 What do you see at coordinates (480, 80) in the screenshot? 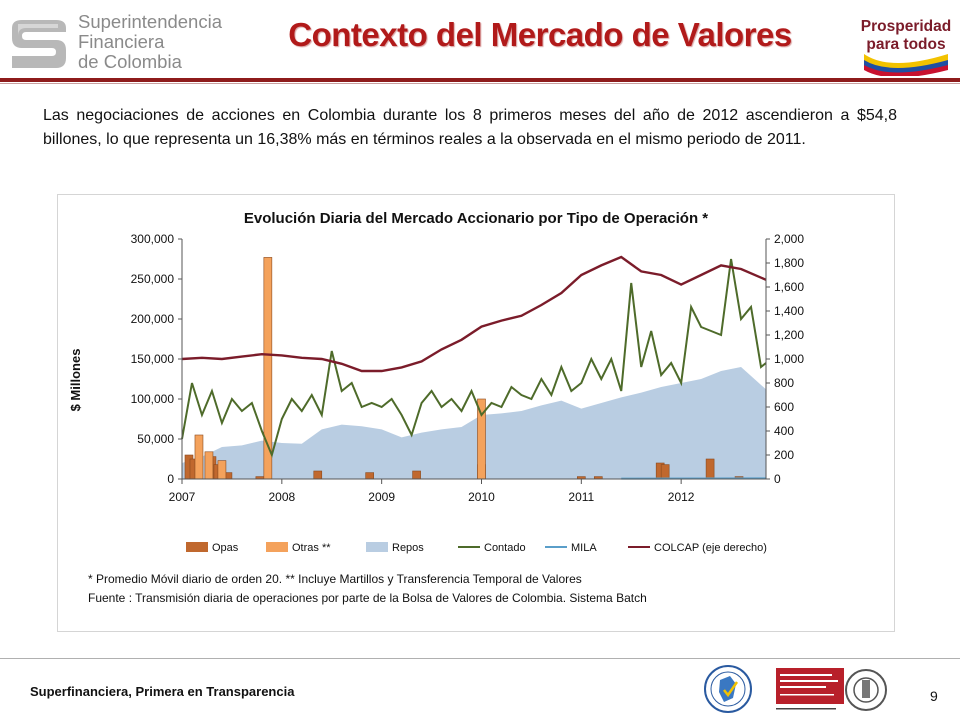
I see `header-rule` at bounding box center [480, 80].